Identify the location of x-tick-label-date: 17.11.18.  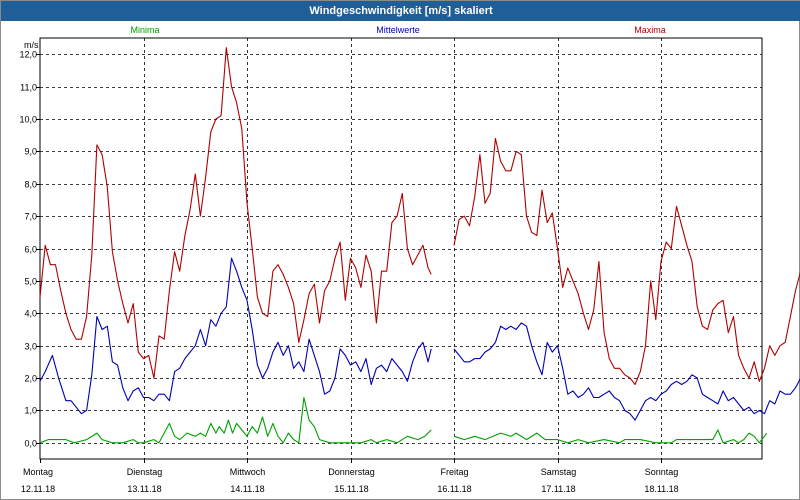
(558, 489).